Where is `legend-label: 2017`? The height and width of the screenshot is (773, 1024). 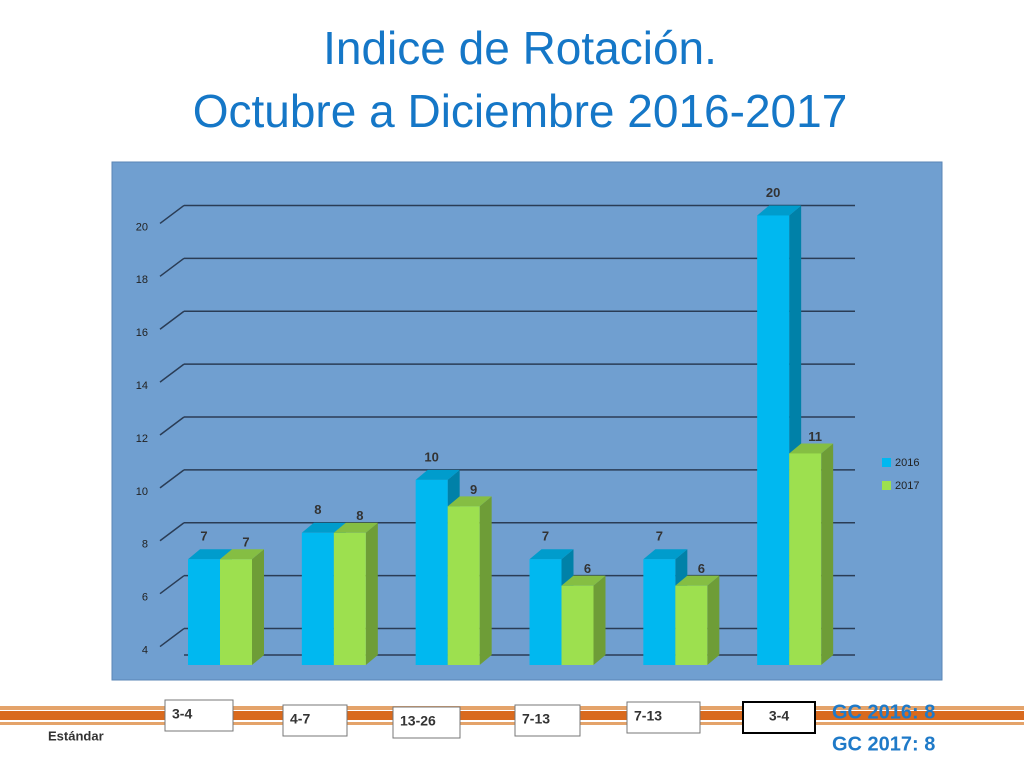
legend-label: 2017 is located at coordinates (907, 486).